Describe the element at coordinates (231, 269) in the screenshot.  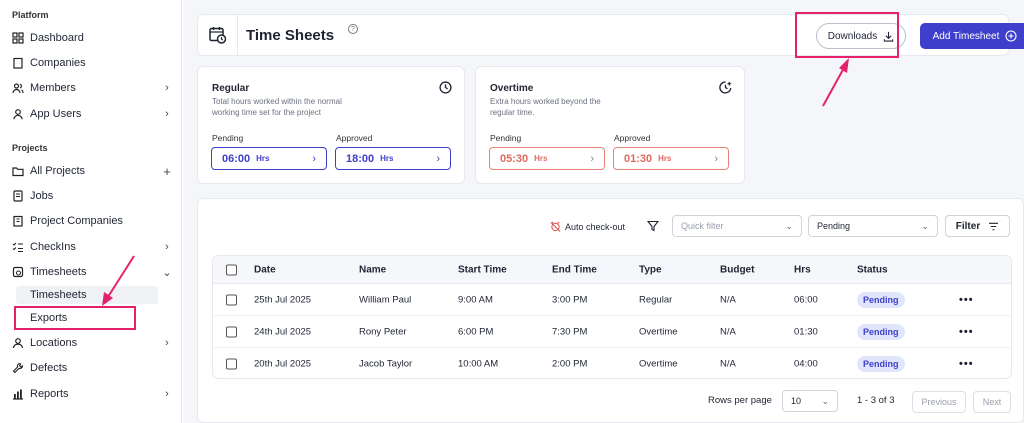
I see `select-all-checkbox` at that location.